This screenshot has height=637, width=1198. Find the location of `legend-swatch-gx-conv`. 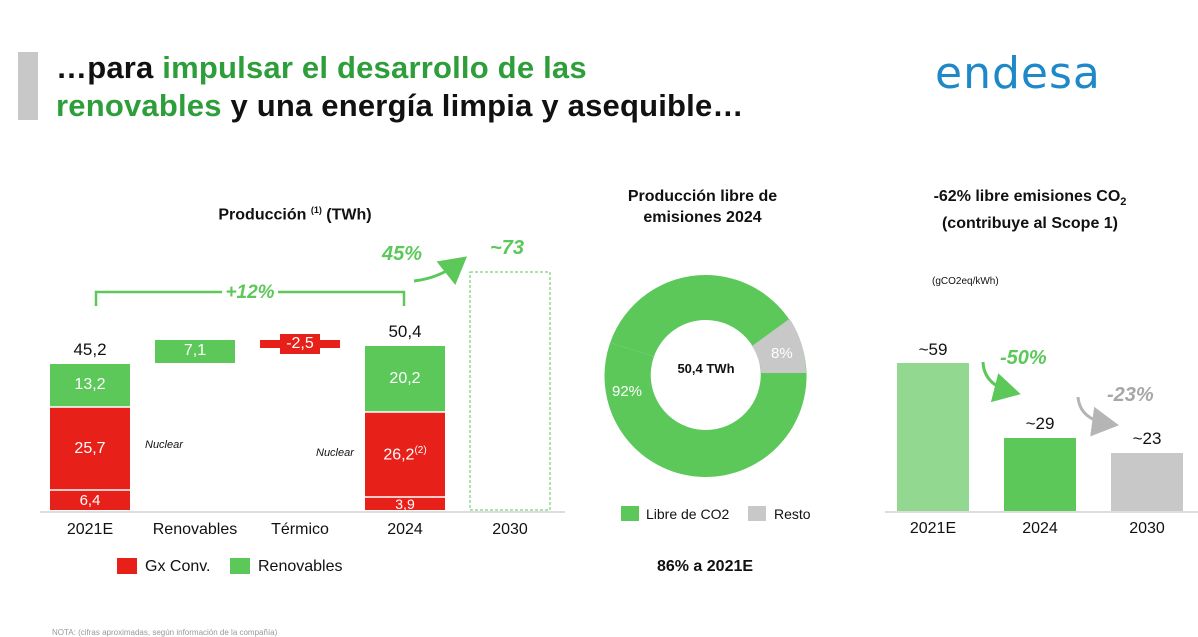

legend-swatch-gx-conv is located at coordinates (127, 566).